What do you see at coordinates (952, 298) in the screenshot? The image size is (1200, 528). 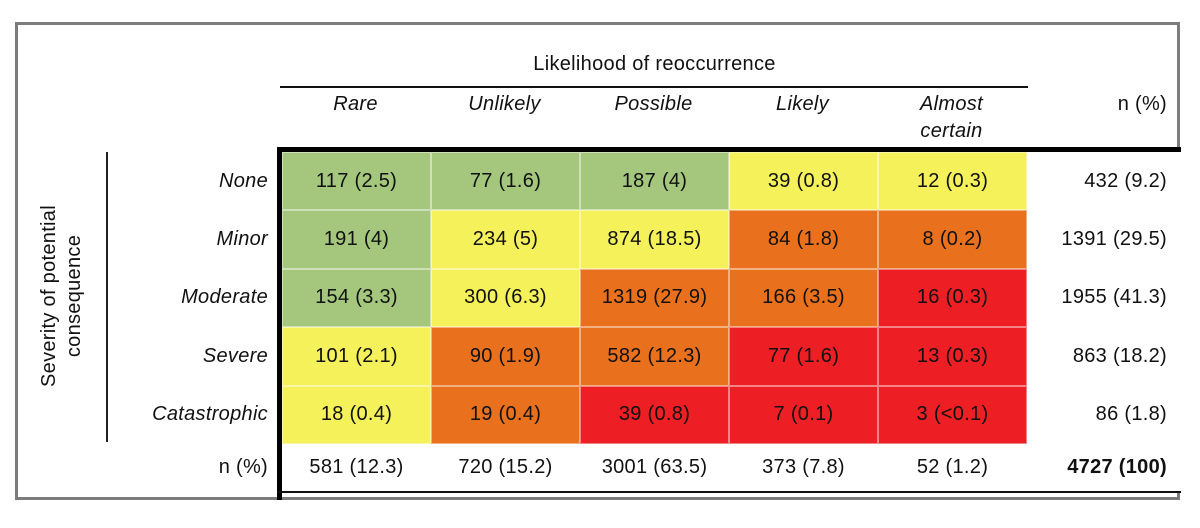 I see `matrix-cell: 16 (0.3)` at bounding box center [952, 298].